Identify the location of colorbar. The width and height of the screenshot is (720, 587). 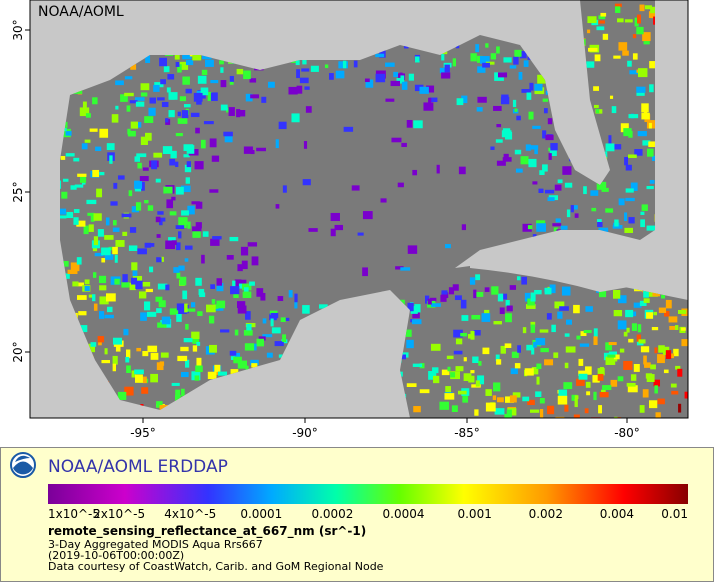
(368, 494).